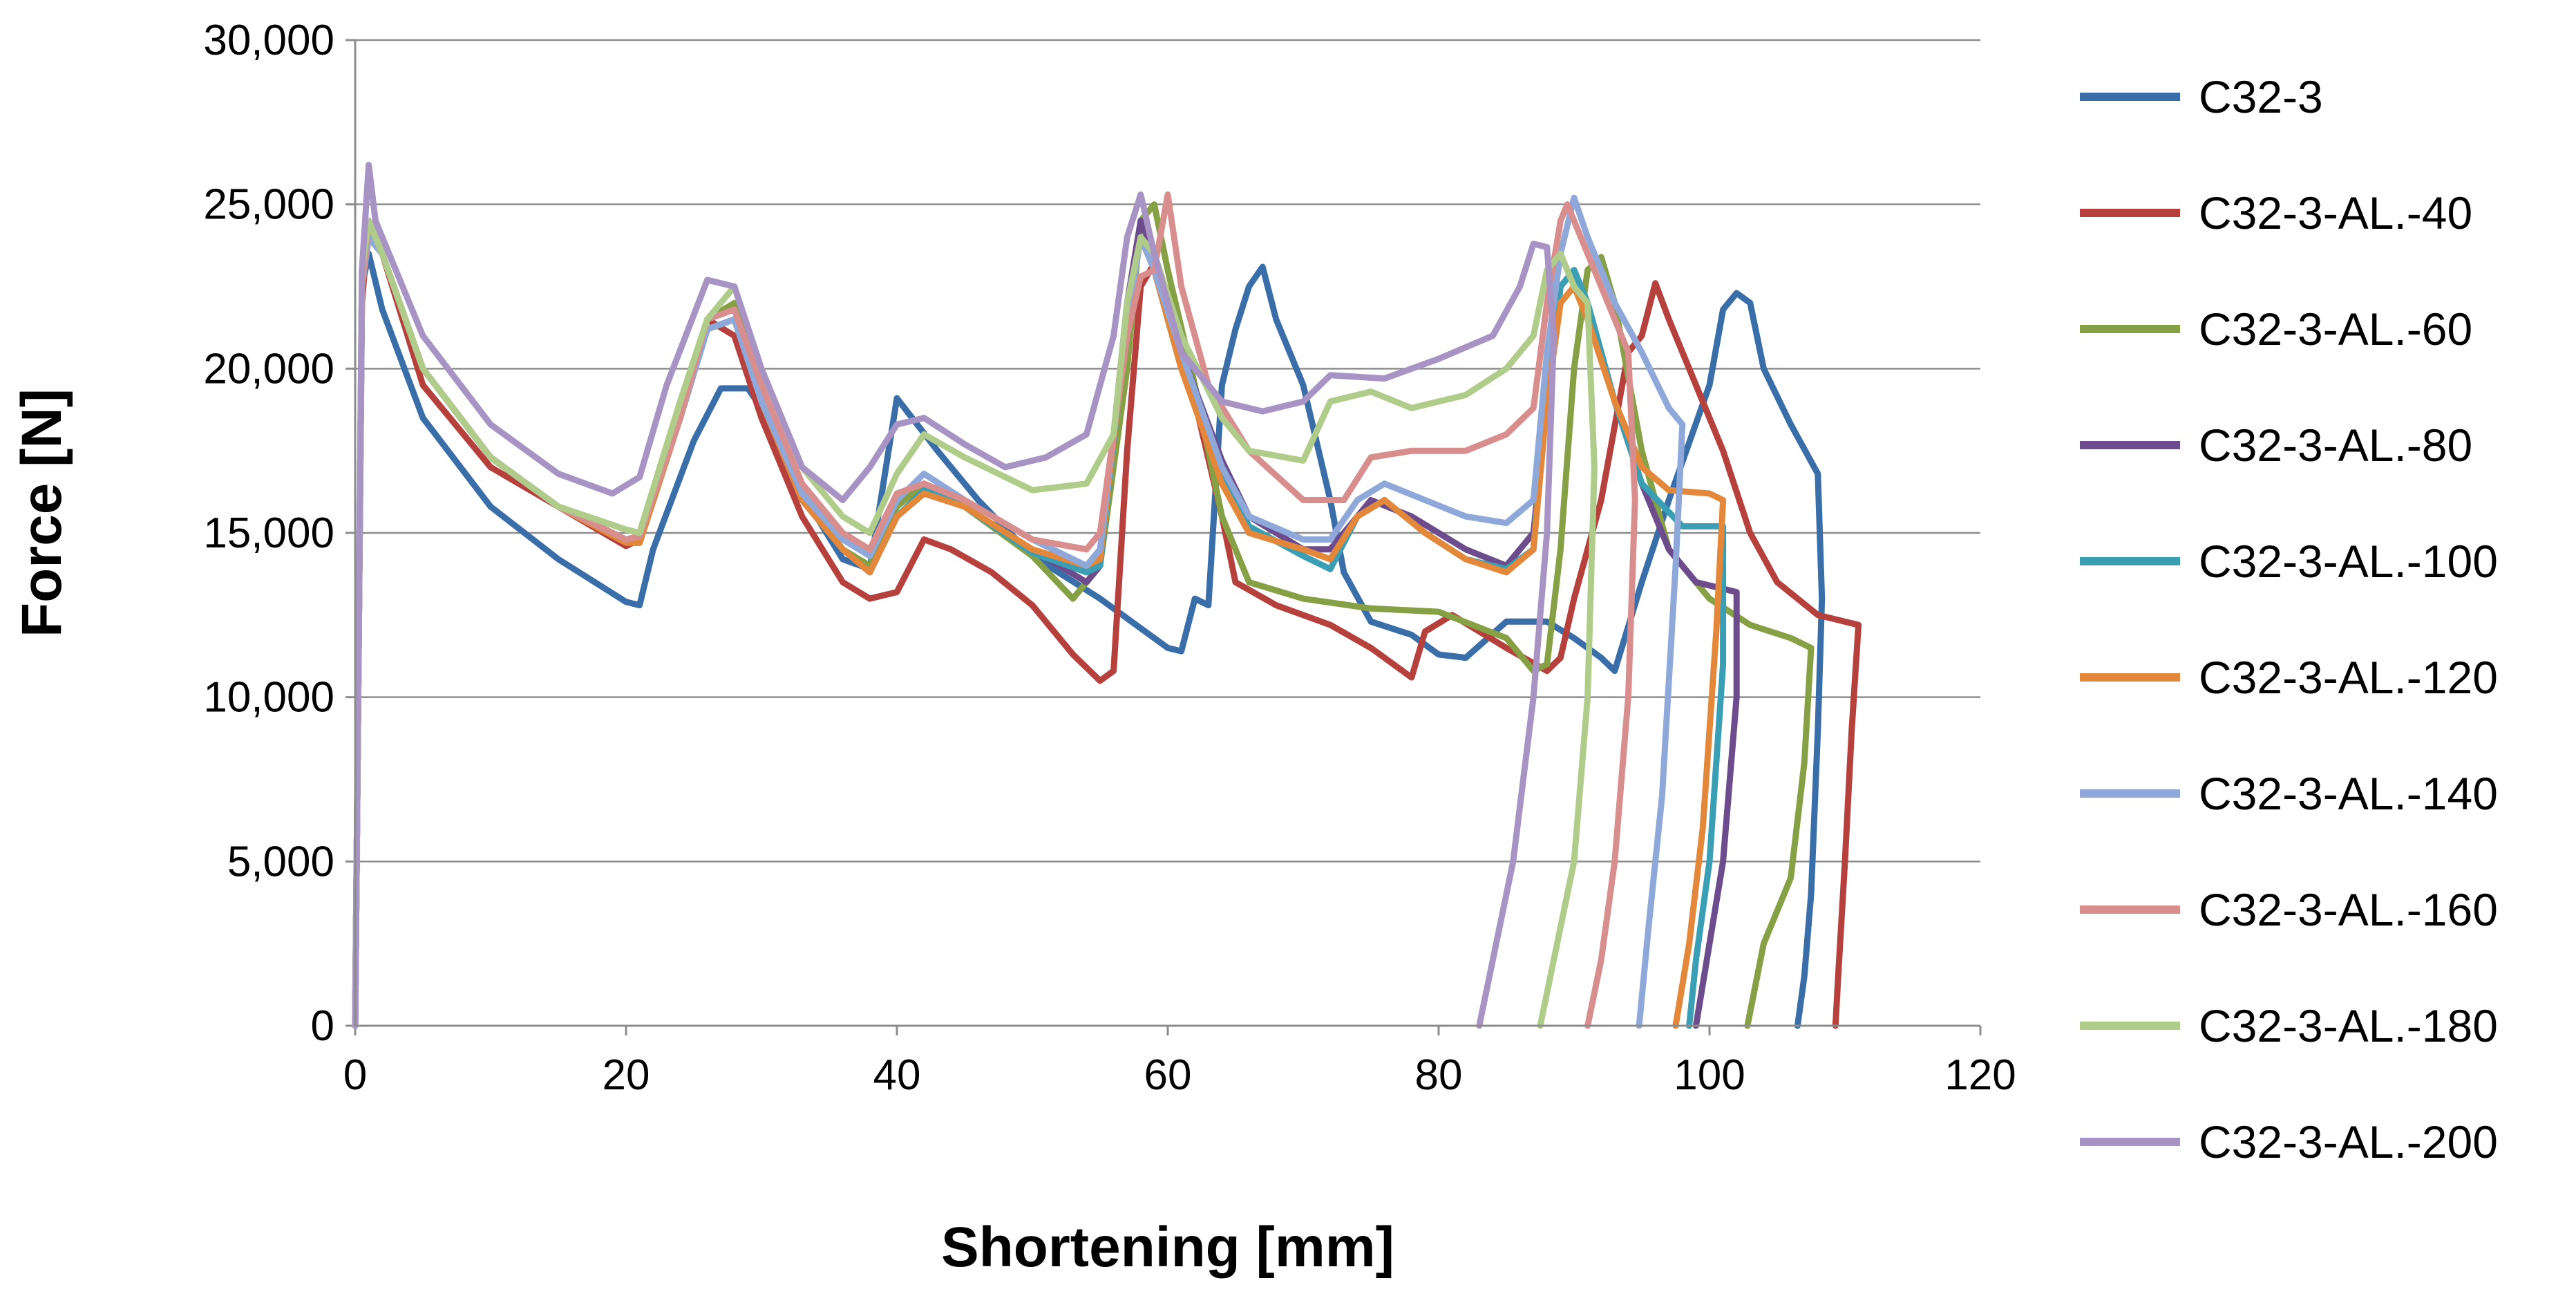  Describe the element at coordinates (1980, 1075) in the screenshot. I see `x-tick-label: 120` at that location.